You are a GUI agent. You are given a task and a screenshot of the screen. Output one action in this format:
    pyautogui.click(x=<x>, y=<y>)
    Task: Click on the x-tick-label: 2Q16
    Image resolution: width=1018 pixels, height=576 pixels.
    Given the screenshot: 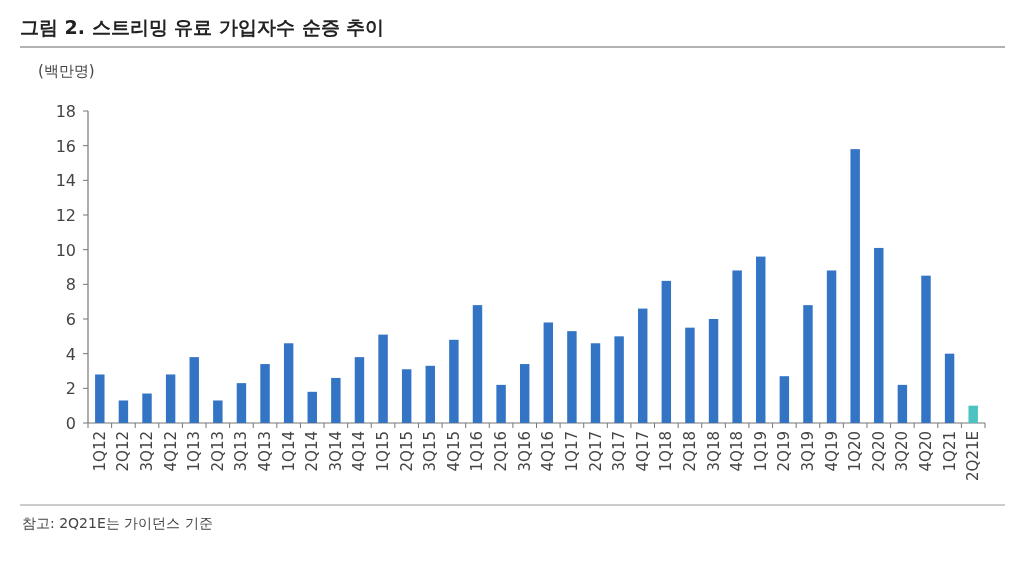 What is the action you would take?
    pyautogui.click(x=501, y=451)
    